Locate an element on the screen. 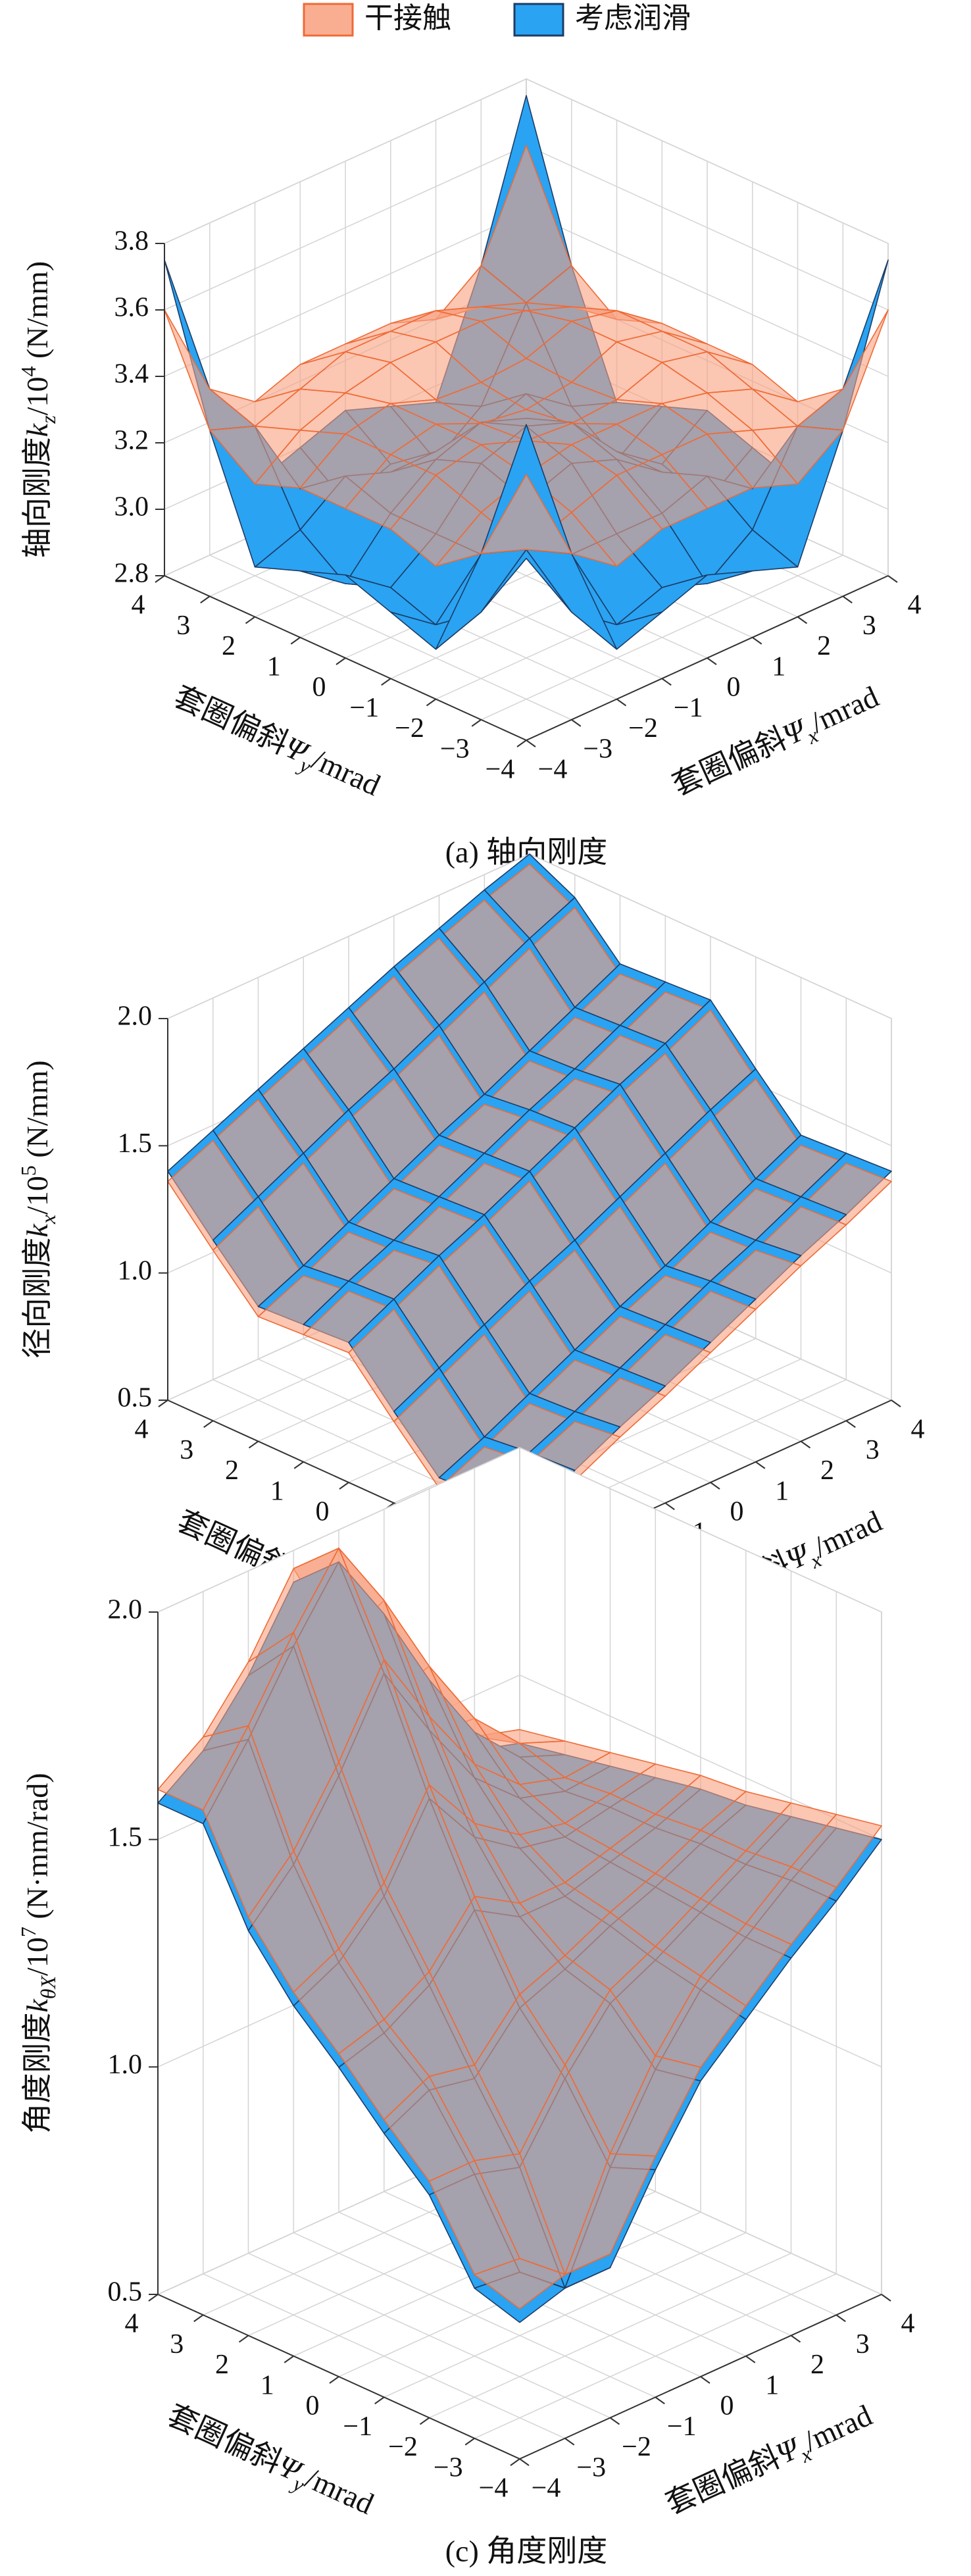 The image size is (971, 2576). z-axis-label: 径向刚度kx/105 (N/mm) is located at coordinates (38, 1209).